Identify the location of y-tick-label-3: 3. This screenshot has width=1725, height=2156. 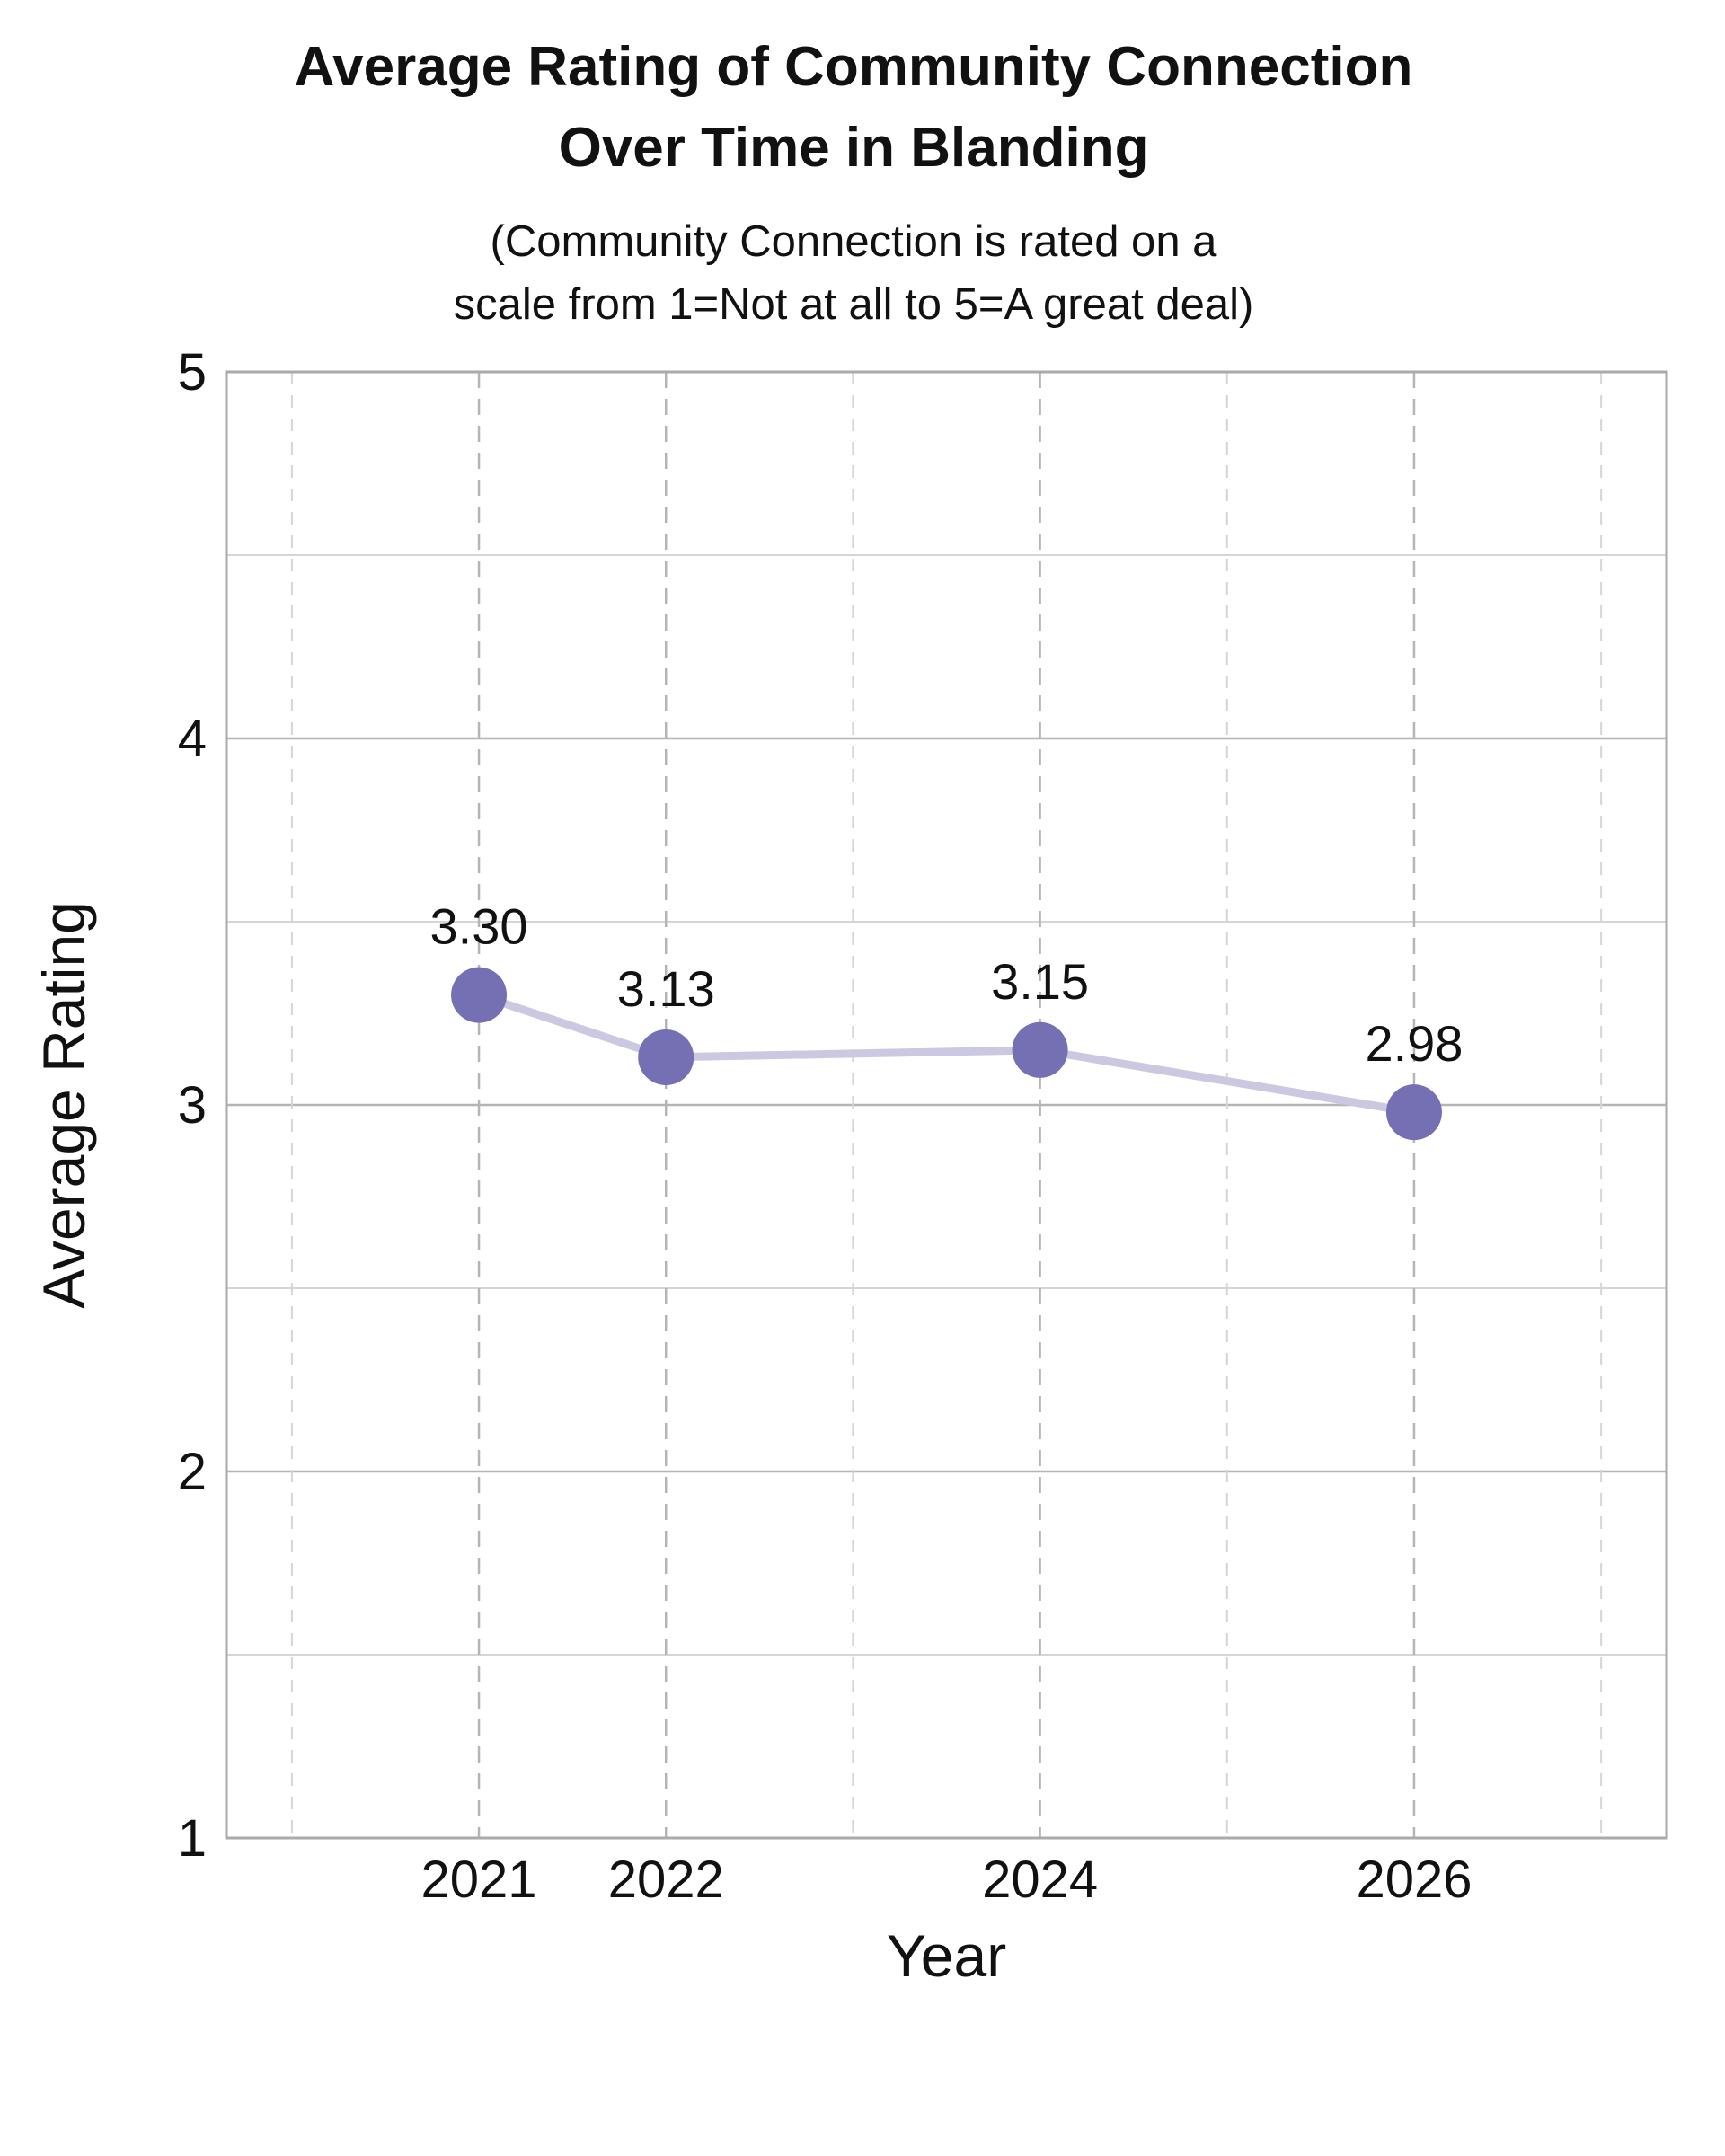
(192, 1105).